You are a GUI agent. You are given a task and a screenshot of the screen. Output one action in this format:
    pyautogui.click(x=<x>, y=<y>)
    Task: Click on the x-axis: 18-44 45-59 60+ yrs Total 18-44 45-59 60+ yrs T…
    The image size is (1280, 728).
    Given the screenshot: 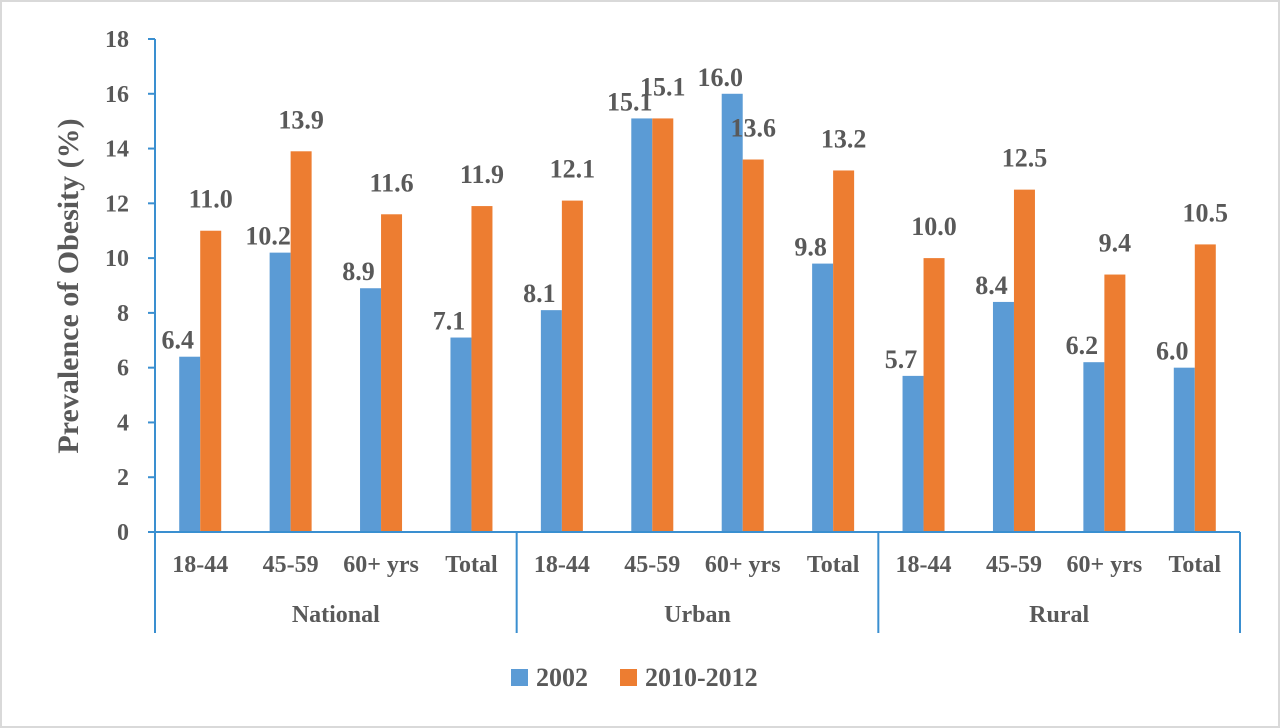 What is the action you would take?
    pyautogui.click(x=697, y=582)
    